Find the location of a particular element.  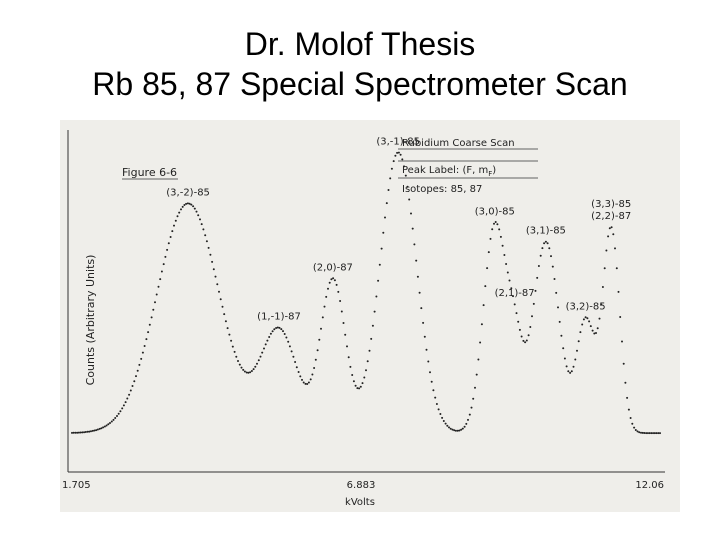

slide-title-line-1: Dr. Molof Thesis is located at coordinates (360, 44).